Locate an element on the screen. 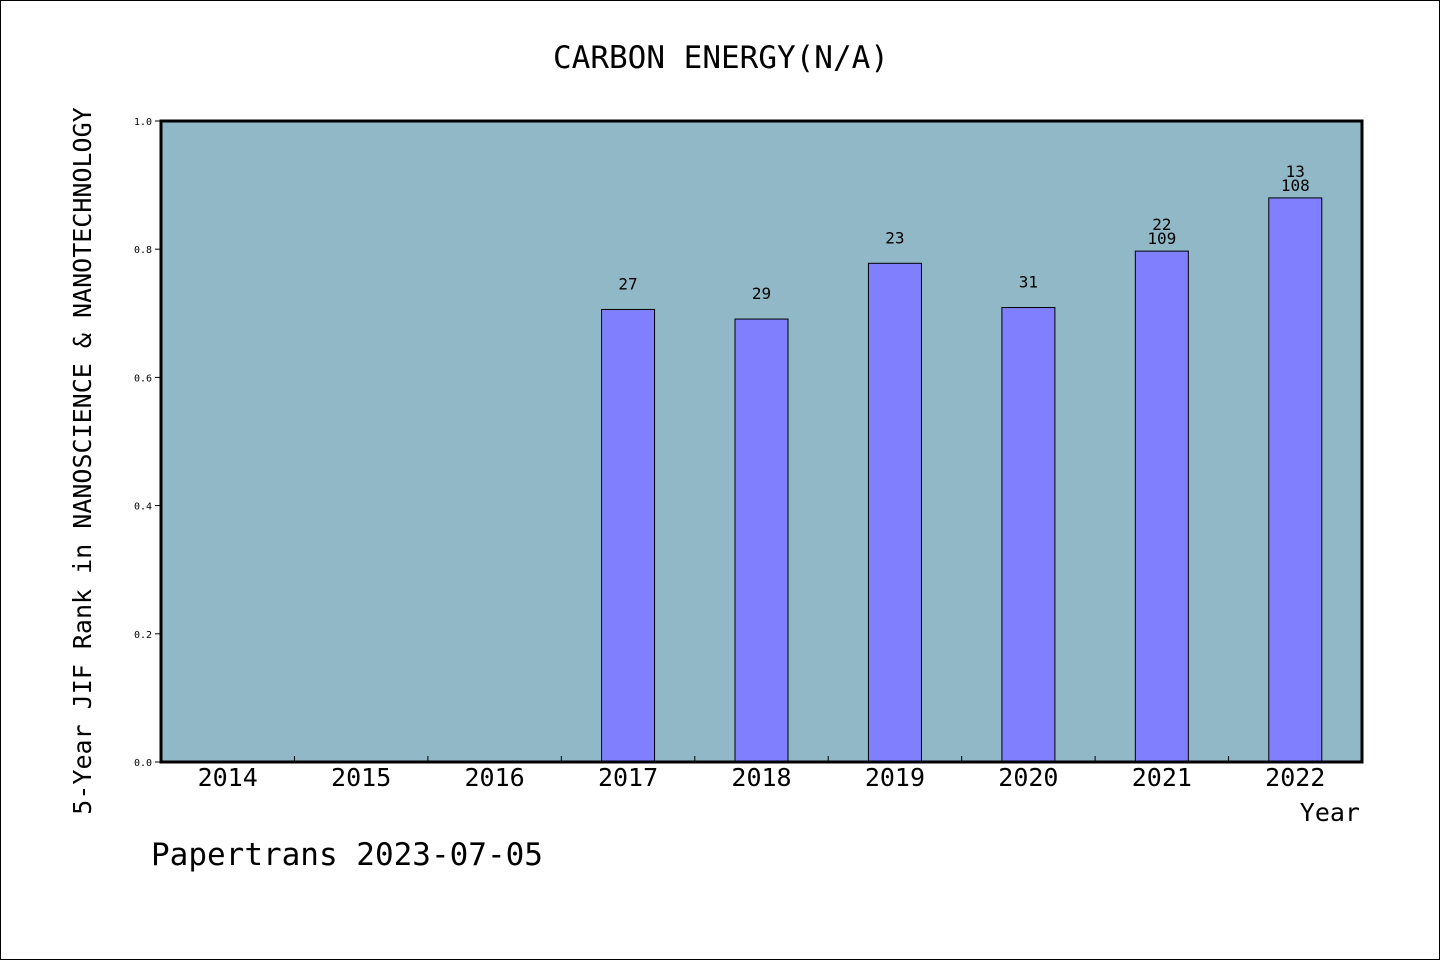  x-tick-label: 2016 is located at coordinates (495, 777).